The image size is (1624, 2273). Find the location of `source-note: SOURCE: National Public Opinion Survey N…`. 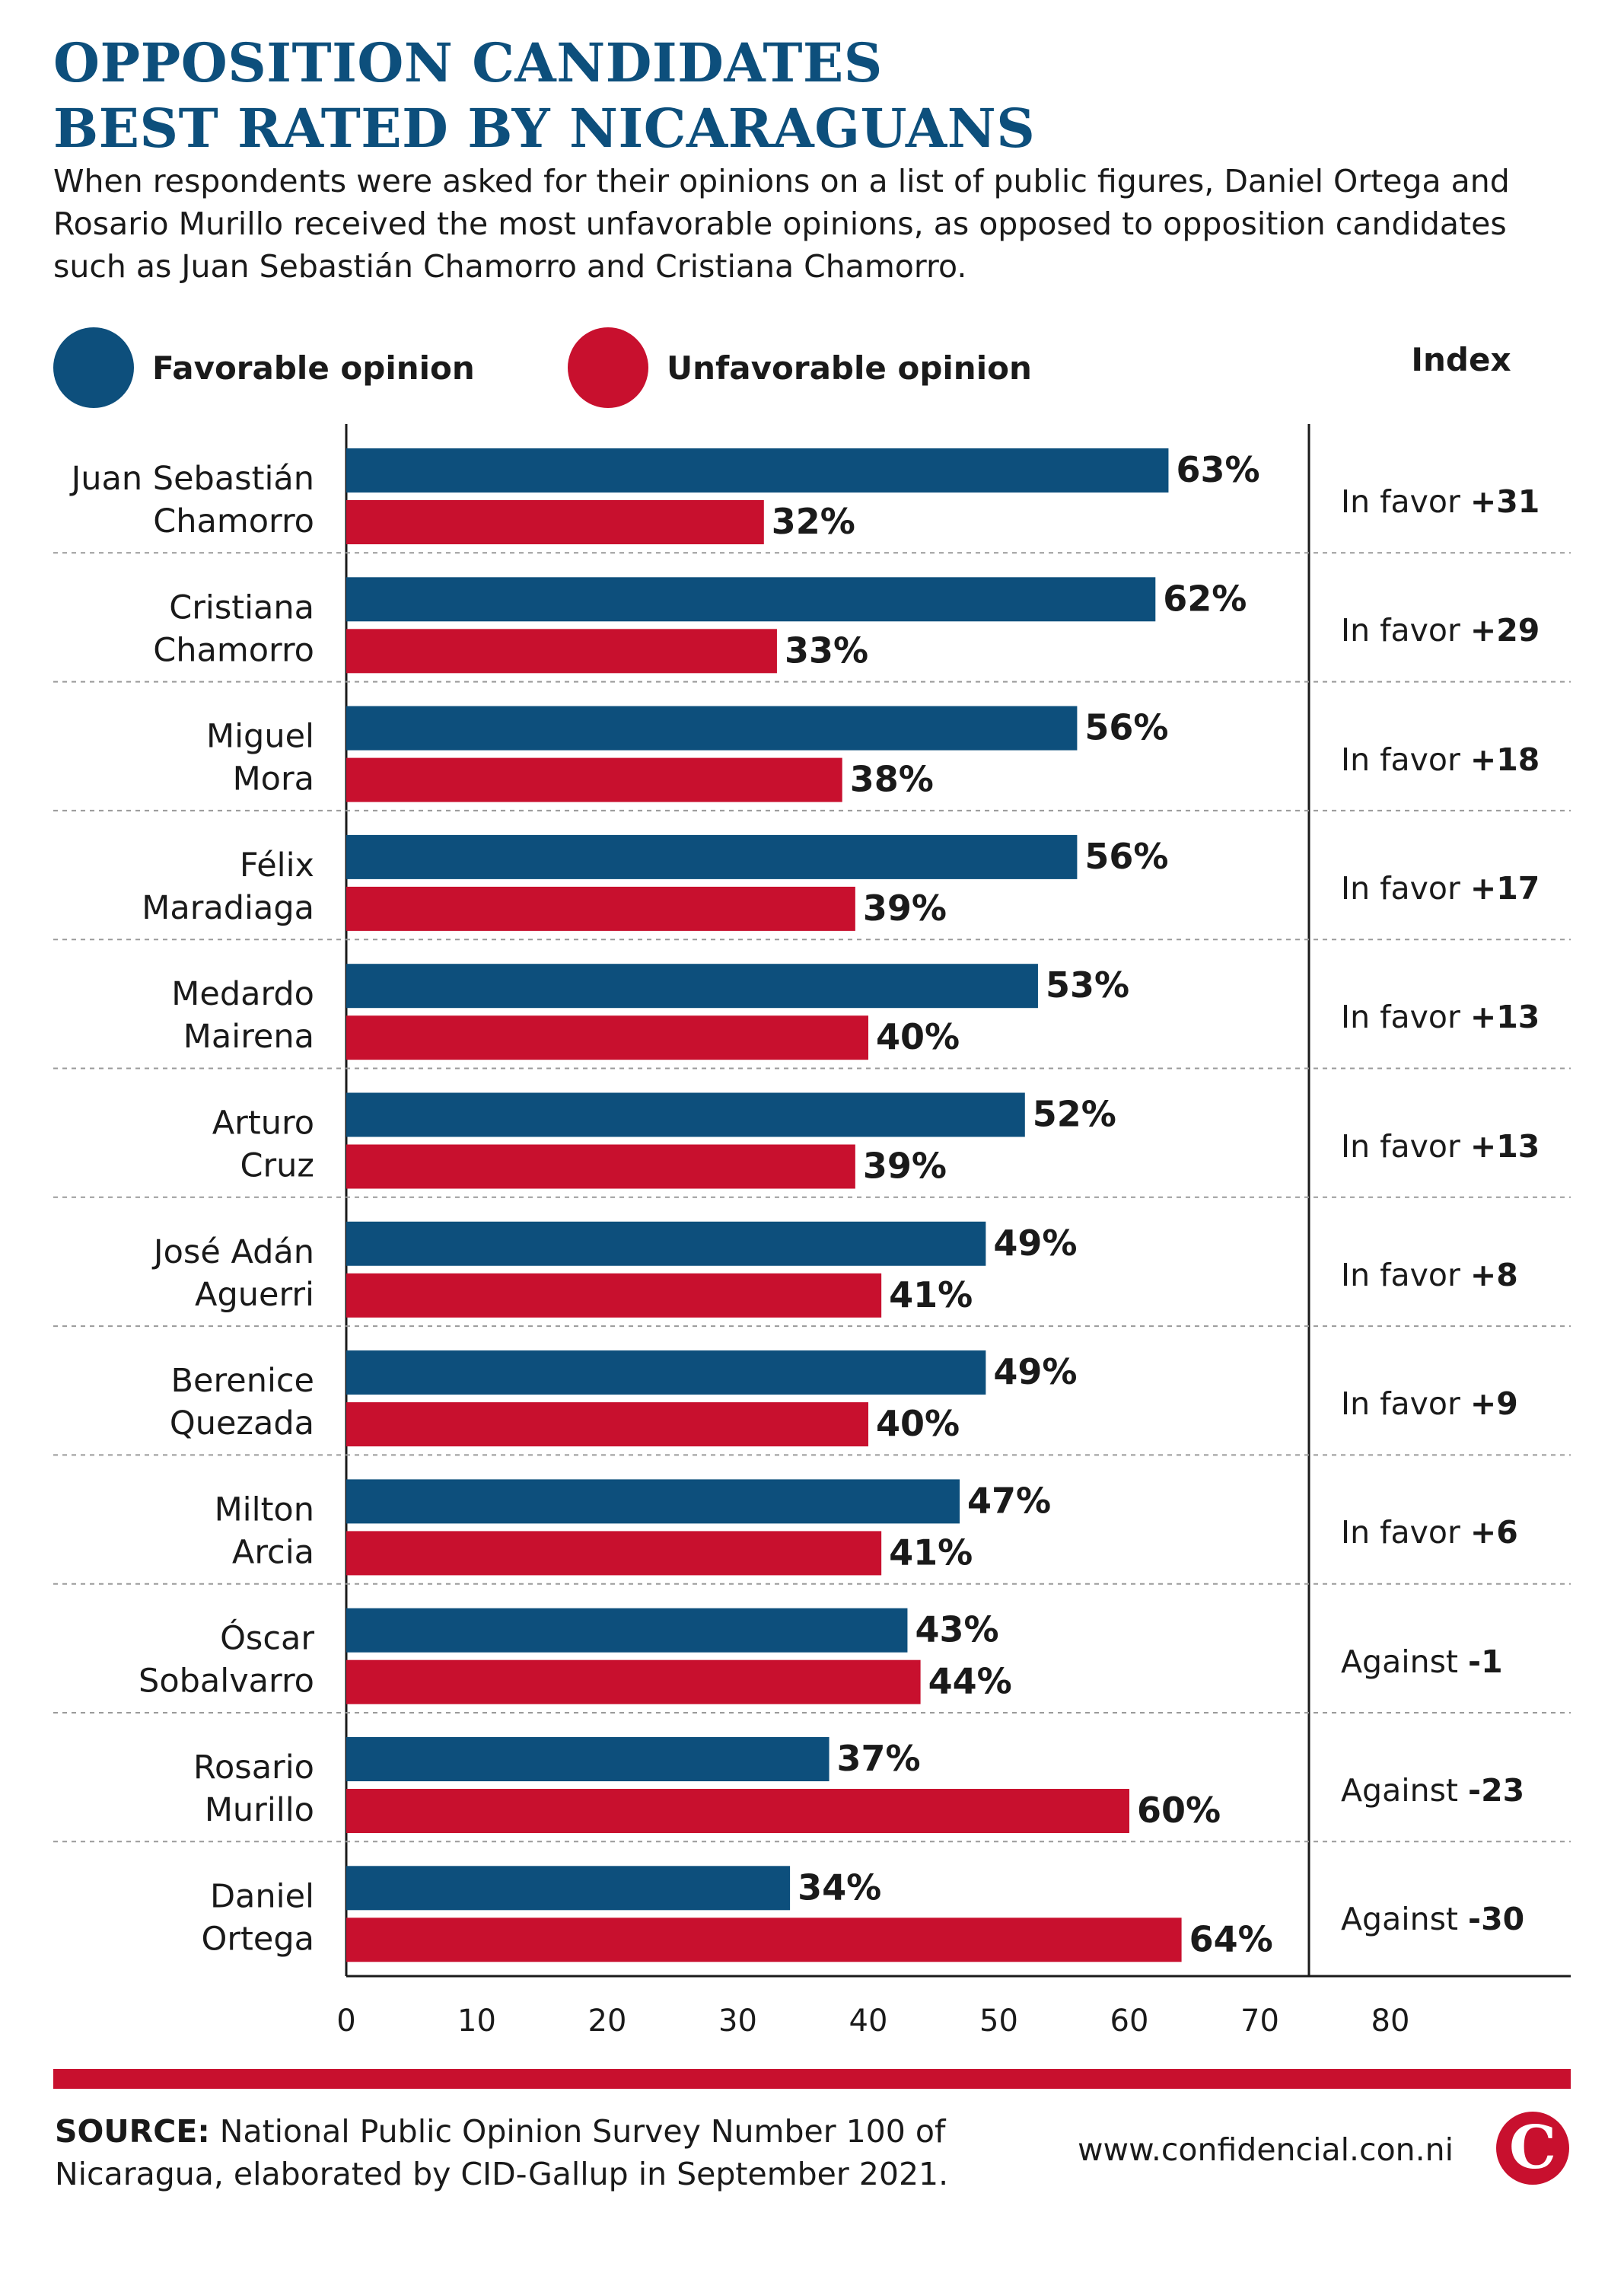

source-note: SOURCE: National Public Opinion Survey N… is located at coordinates (587, 2153).